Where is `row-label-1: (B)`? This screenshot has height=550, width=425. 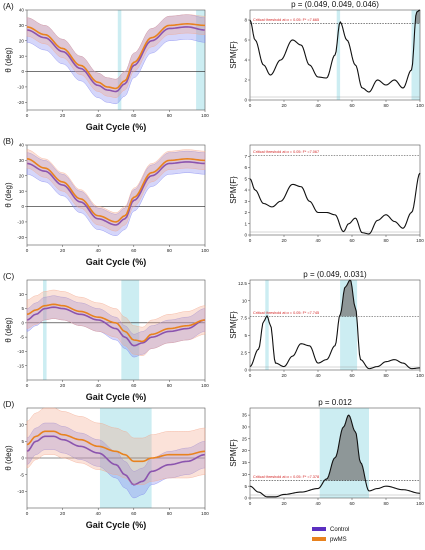 row-label-1: (B) is located at coordinates (8, 141).